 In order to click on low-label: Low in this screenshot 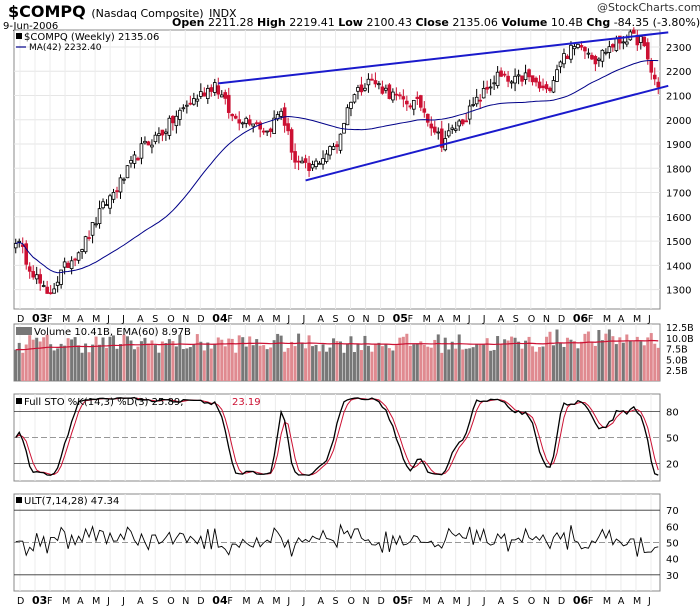, I will do `click(350, 22)`.